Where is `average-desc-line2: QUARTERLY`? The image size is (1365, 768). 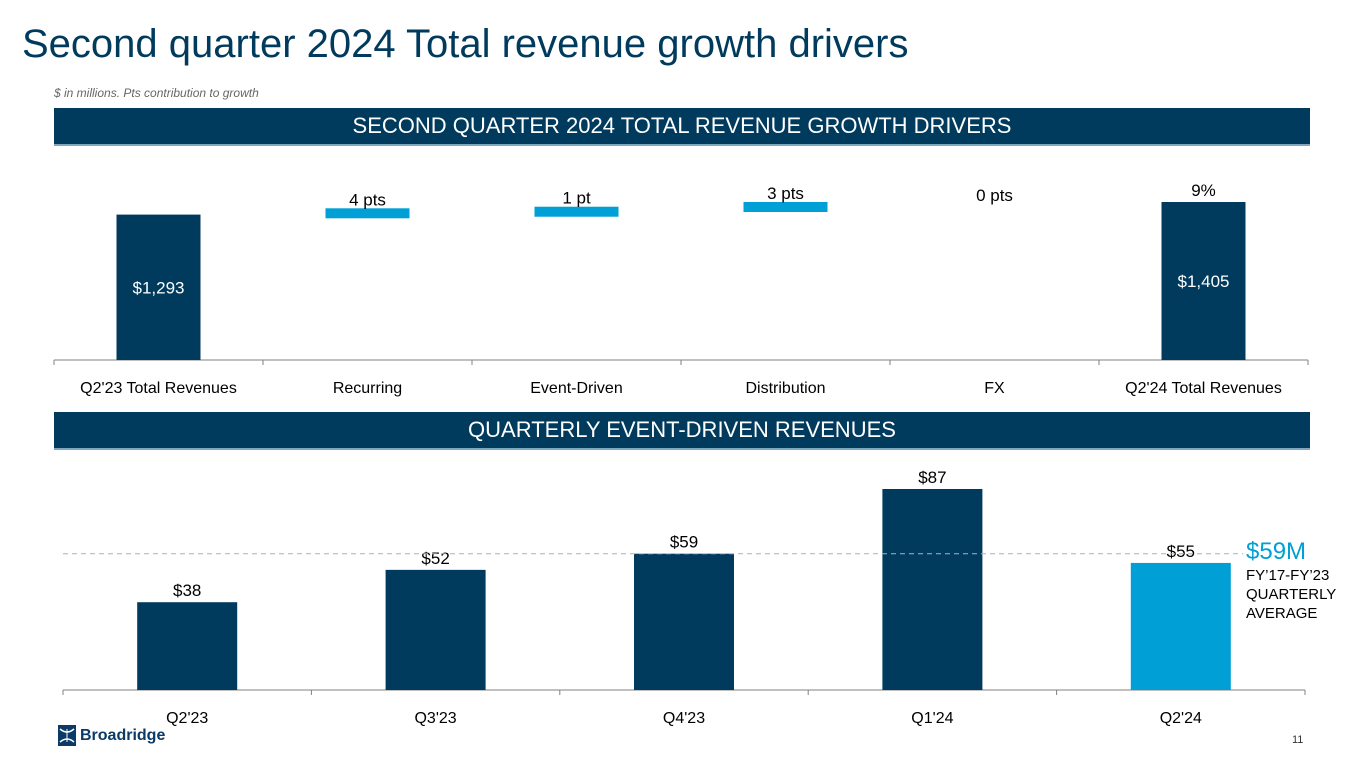
average-desc-line2: QUARTERLY is located at coordinates (1291, 594).